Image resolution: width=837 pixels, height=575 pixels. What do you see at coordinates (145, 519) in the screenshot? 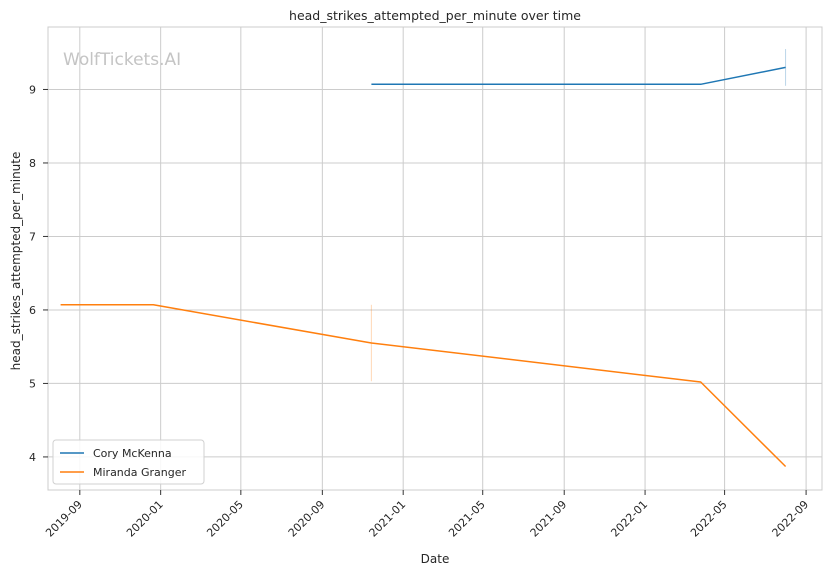
I see `x-tick-label: 2020-01` at bounding box center [145, 519].